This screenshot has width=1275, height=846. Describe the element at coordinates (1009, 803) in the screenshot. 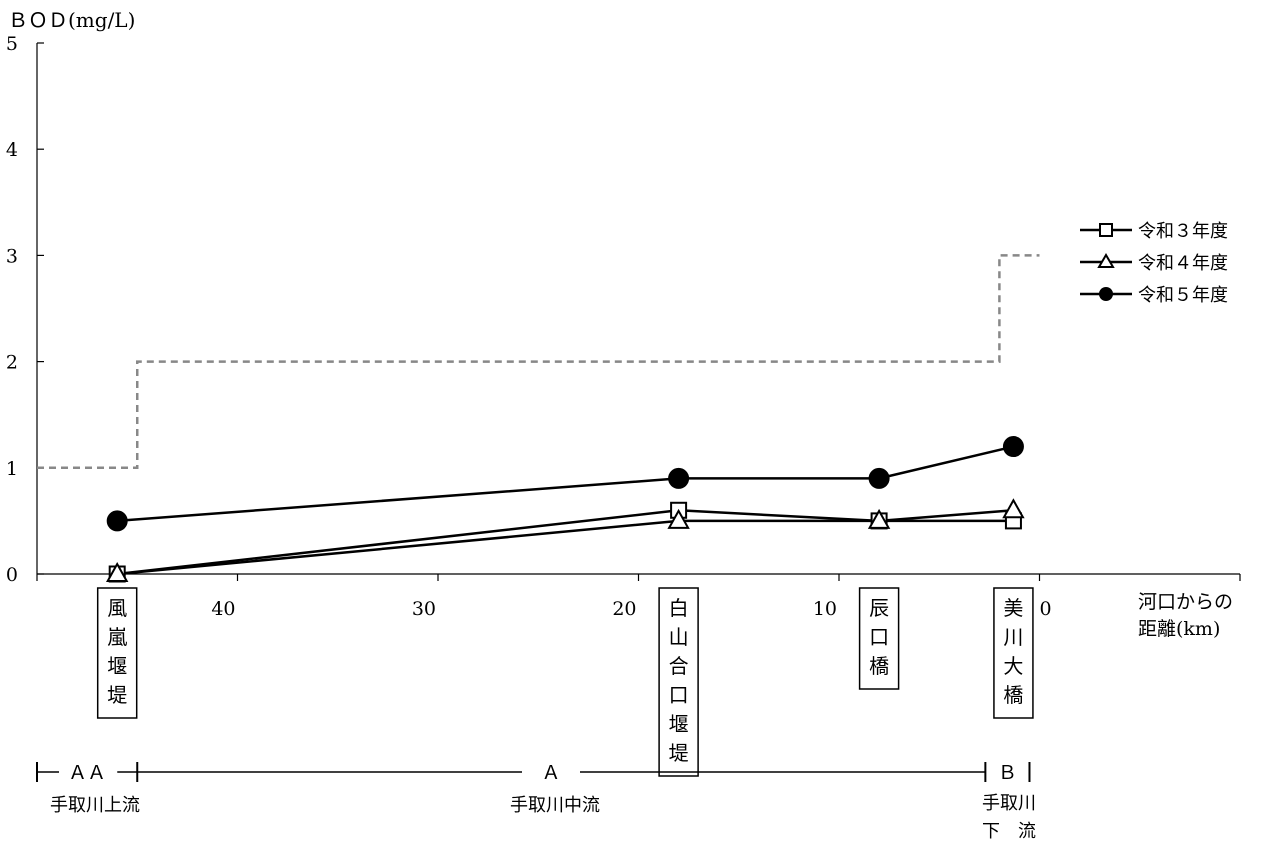

I see `reach-label: 手取川` at that location.